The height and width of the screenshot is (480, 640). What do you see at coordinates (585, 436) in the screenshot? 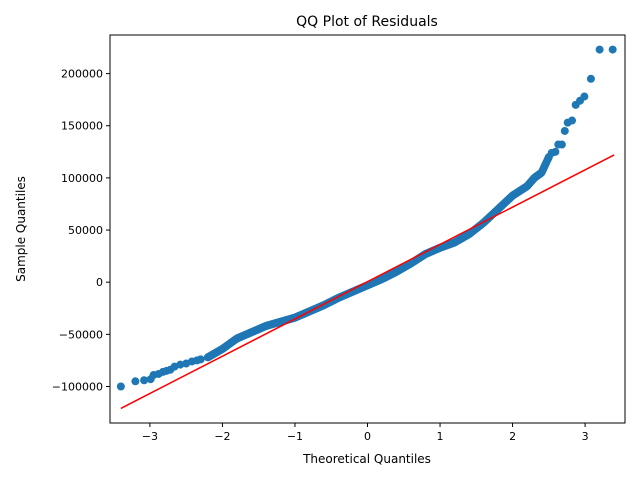
I see `x-tick-label: 3` at bounding box center [585, 436].